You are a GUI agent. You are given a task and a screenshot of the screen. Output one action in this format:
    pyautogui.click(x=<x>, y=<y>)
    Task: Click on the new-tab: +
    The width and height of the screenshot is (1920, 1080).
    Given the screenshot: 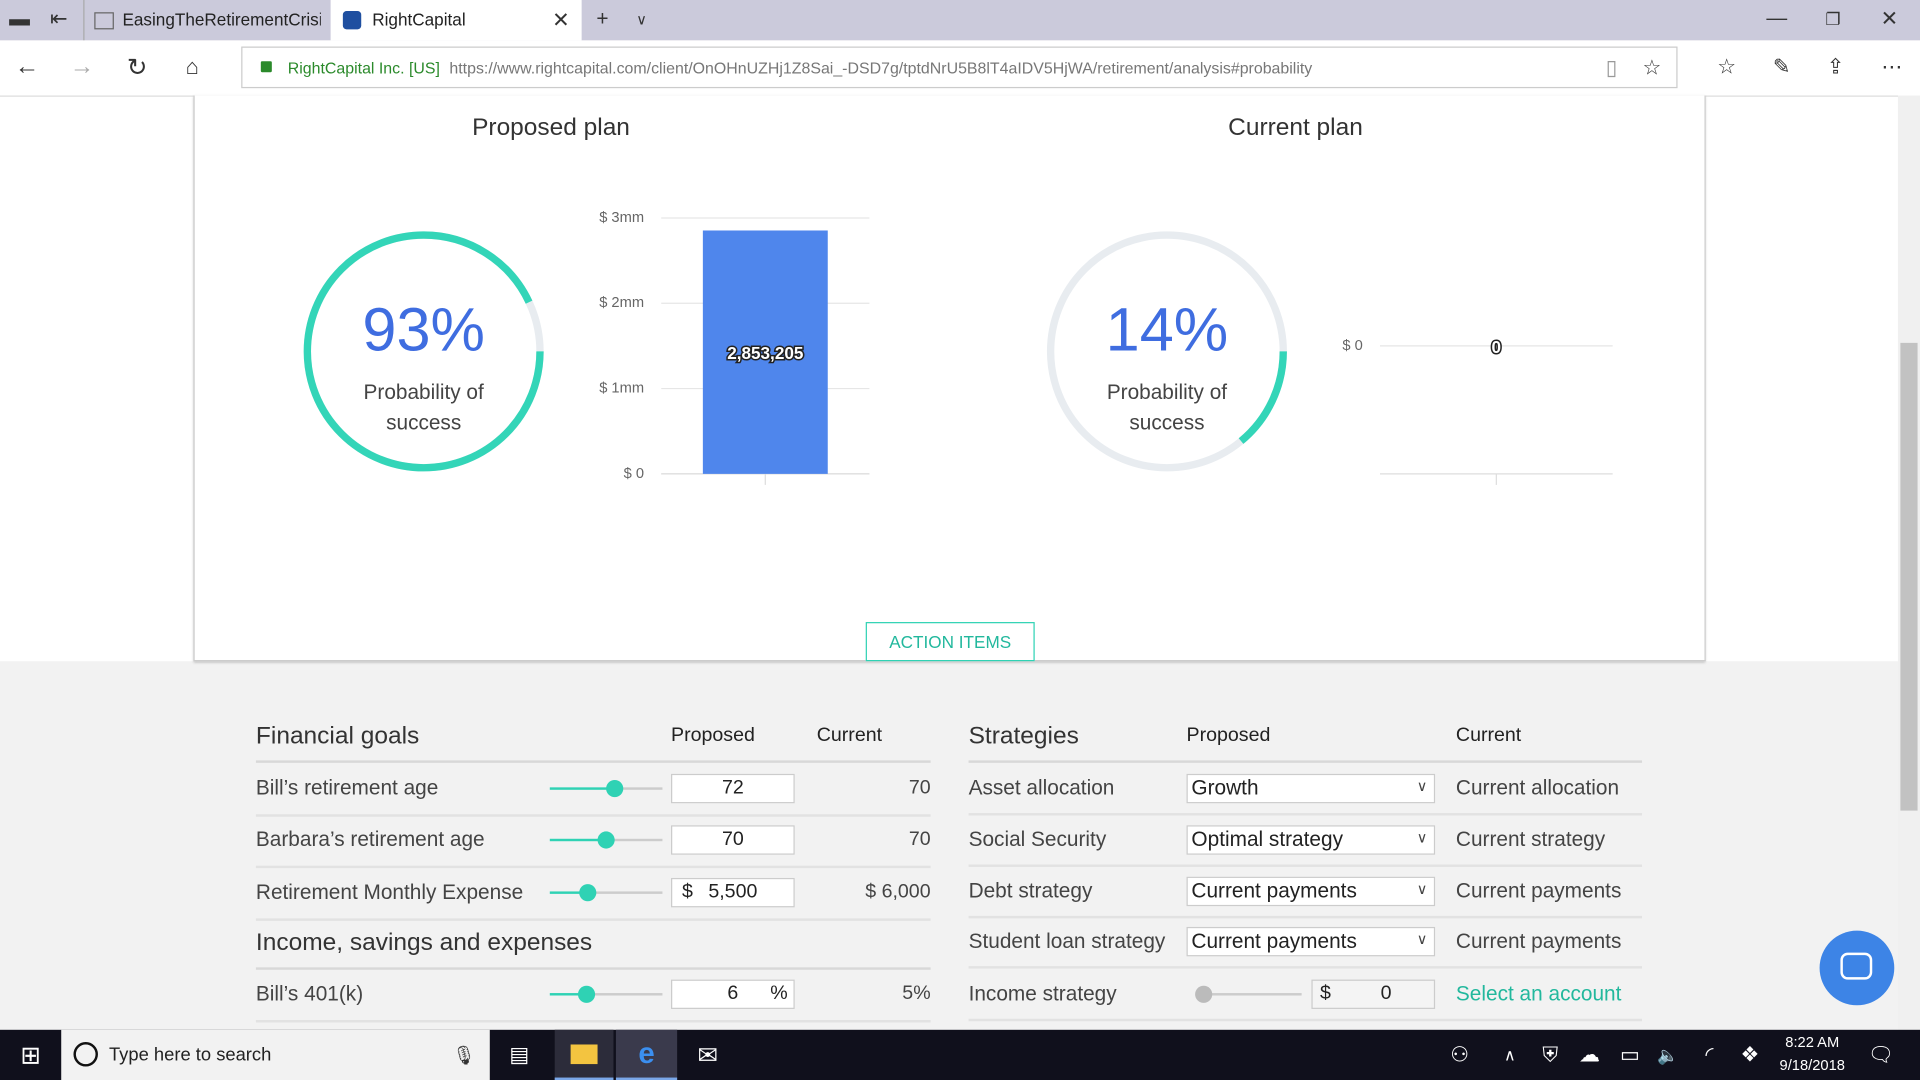 What is the action you would take?
    pyautogui.click(x=602, y=19)
    